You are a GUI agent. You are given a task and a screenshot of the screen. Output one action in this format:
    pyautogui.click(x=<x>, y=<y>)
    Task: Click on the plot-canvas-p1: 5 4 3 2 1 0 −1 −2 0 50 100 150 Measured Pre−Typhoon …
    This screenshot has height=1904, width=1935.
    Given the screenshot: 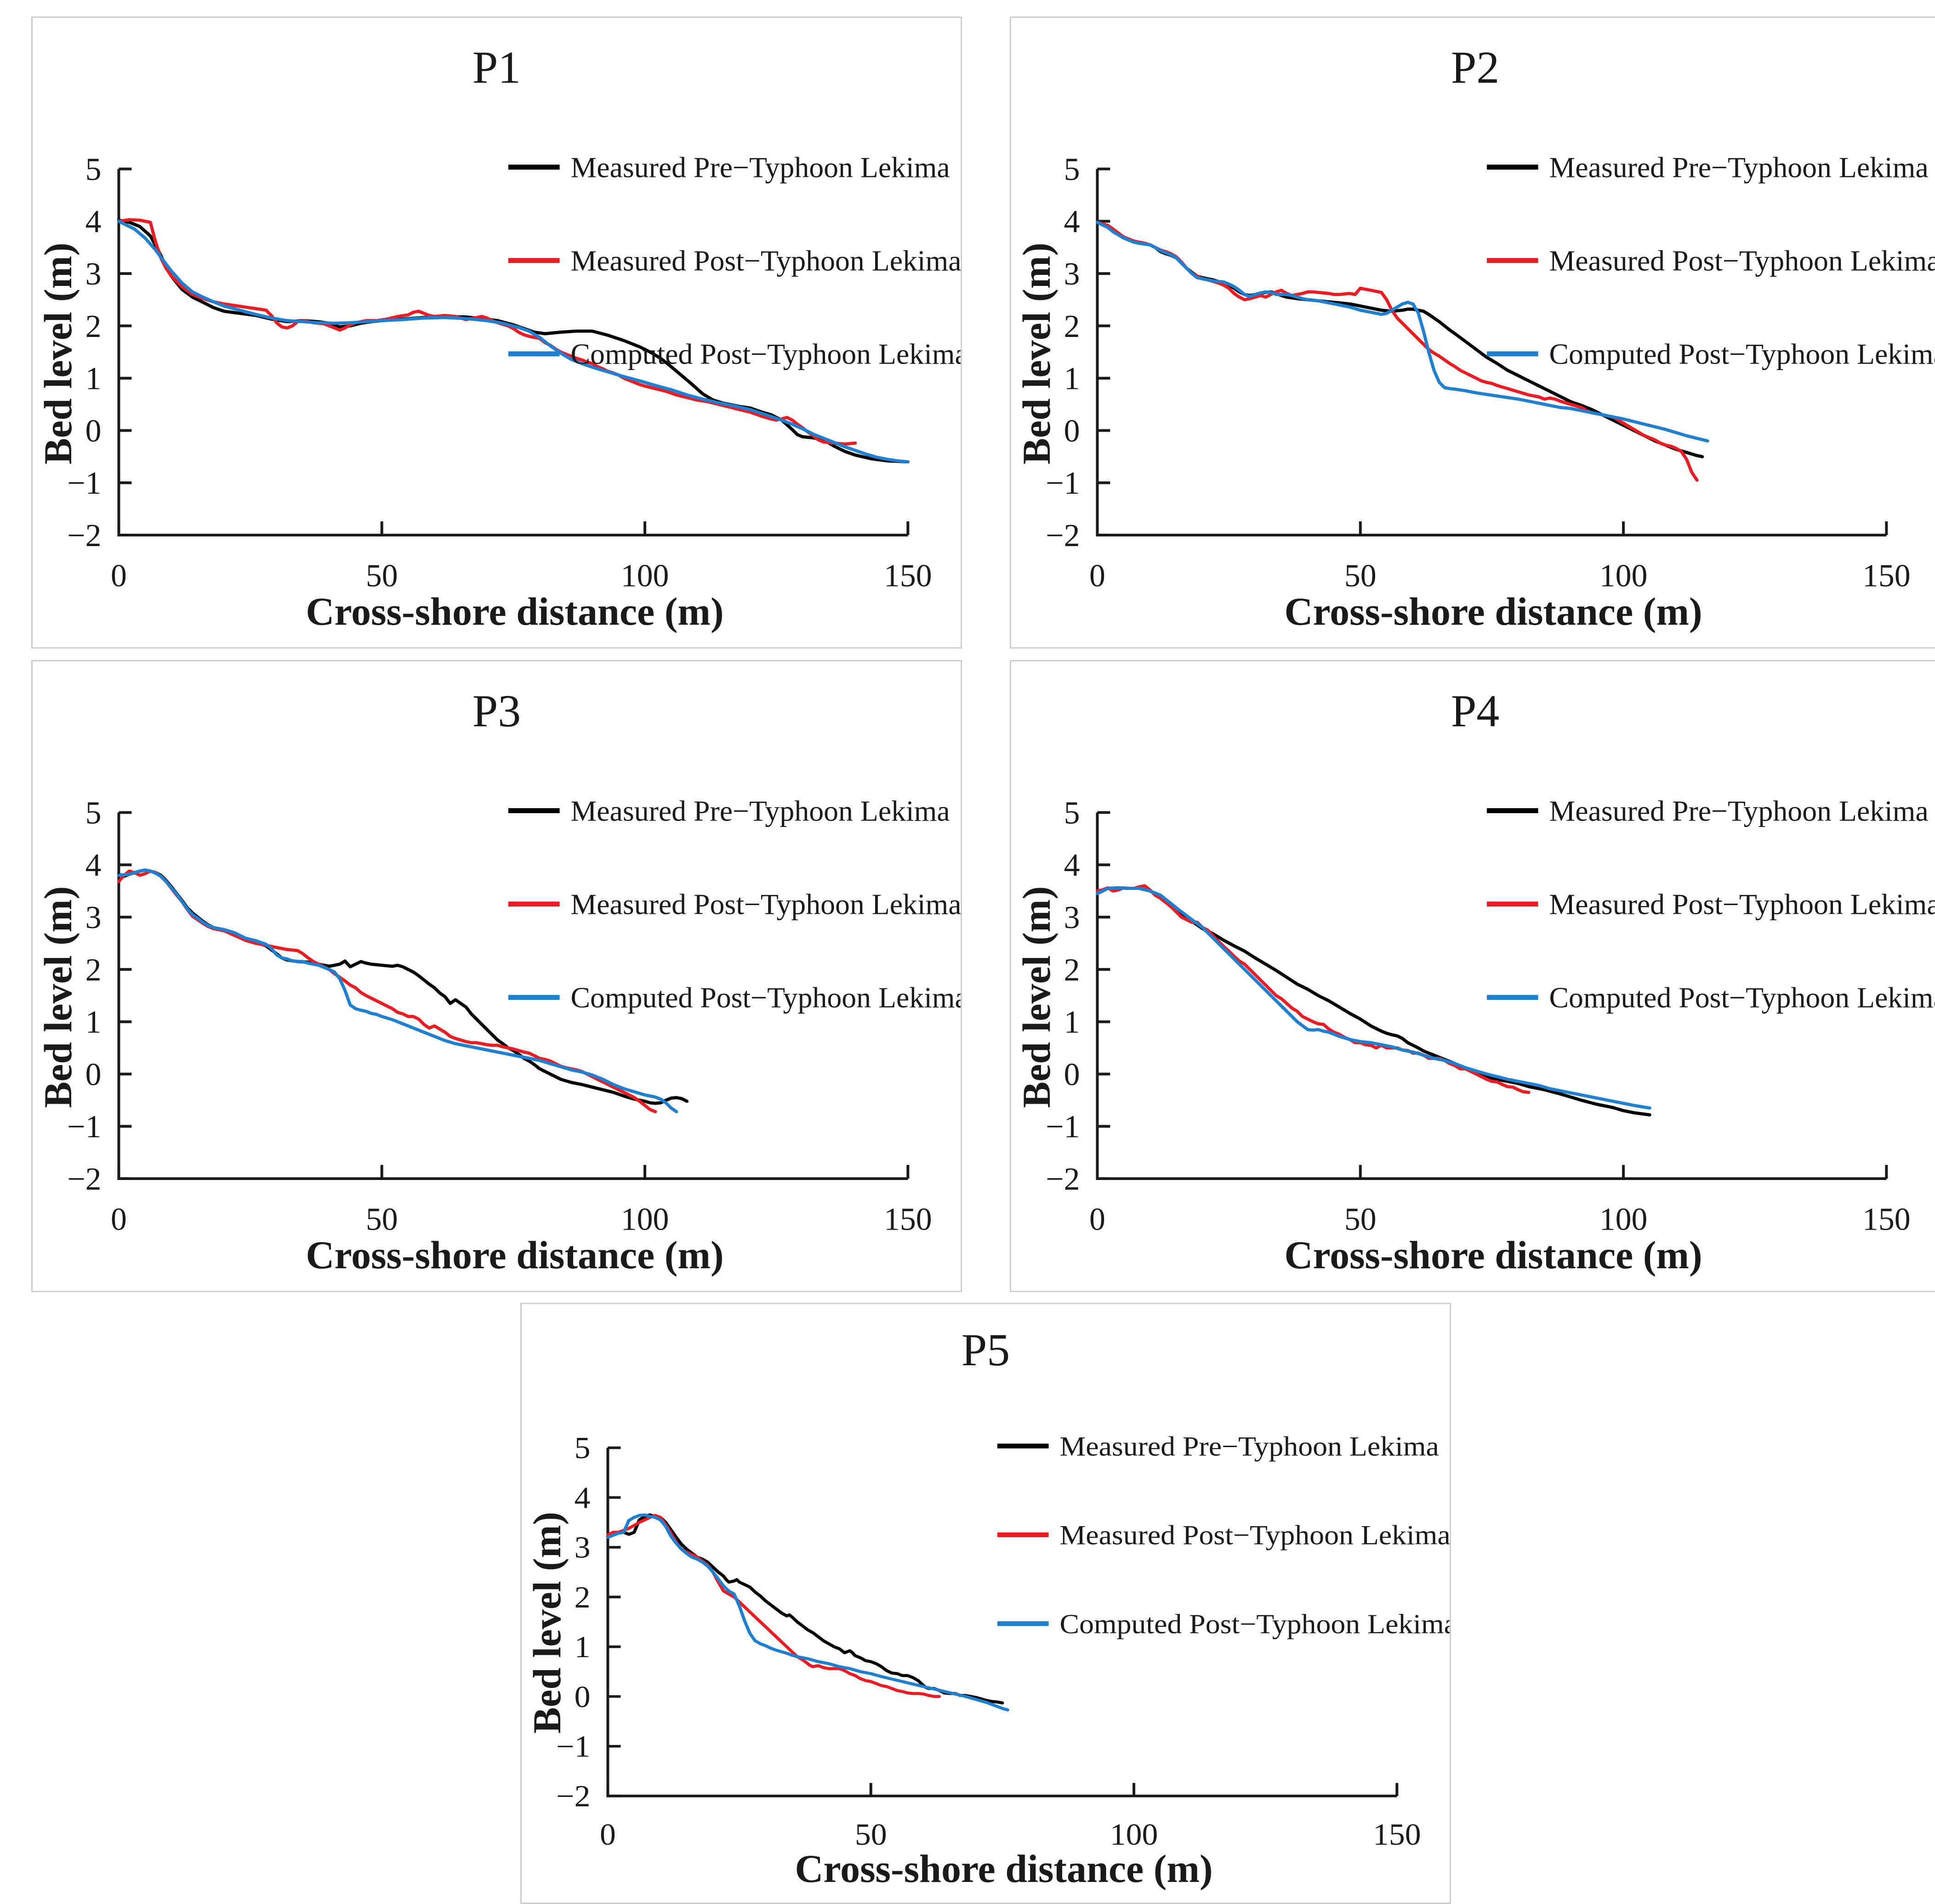 What is the action you would take?
    pyautogui.click(x=514, y=372)
    